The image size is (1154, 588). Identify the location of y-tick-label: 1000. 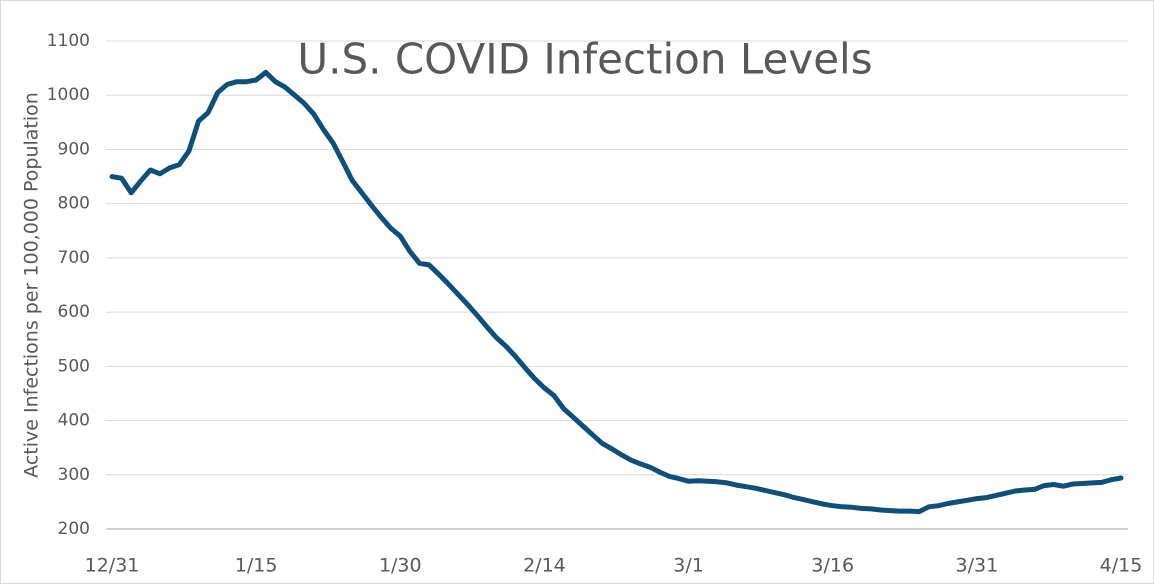
(68, 95).